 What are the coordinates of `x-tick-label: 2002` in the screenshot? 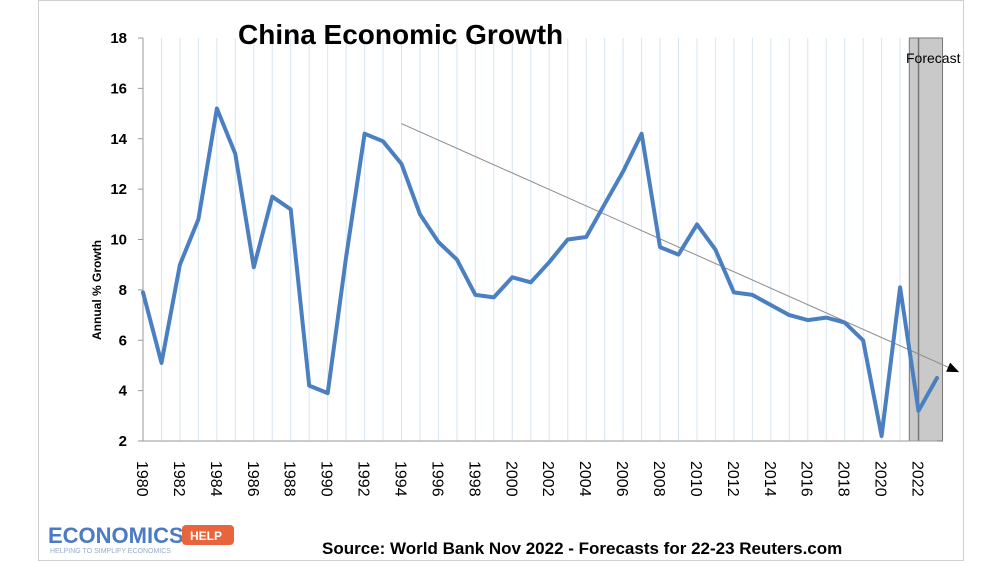 It's located at (547, 479).